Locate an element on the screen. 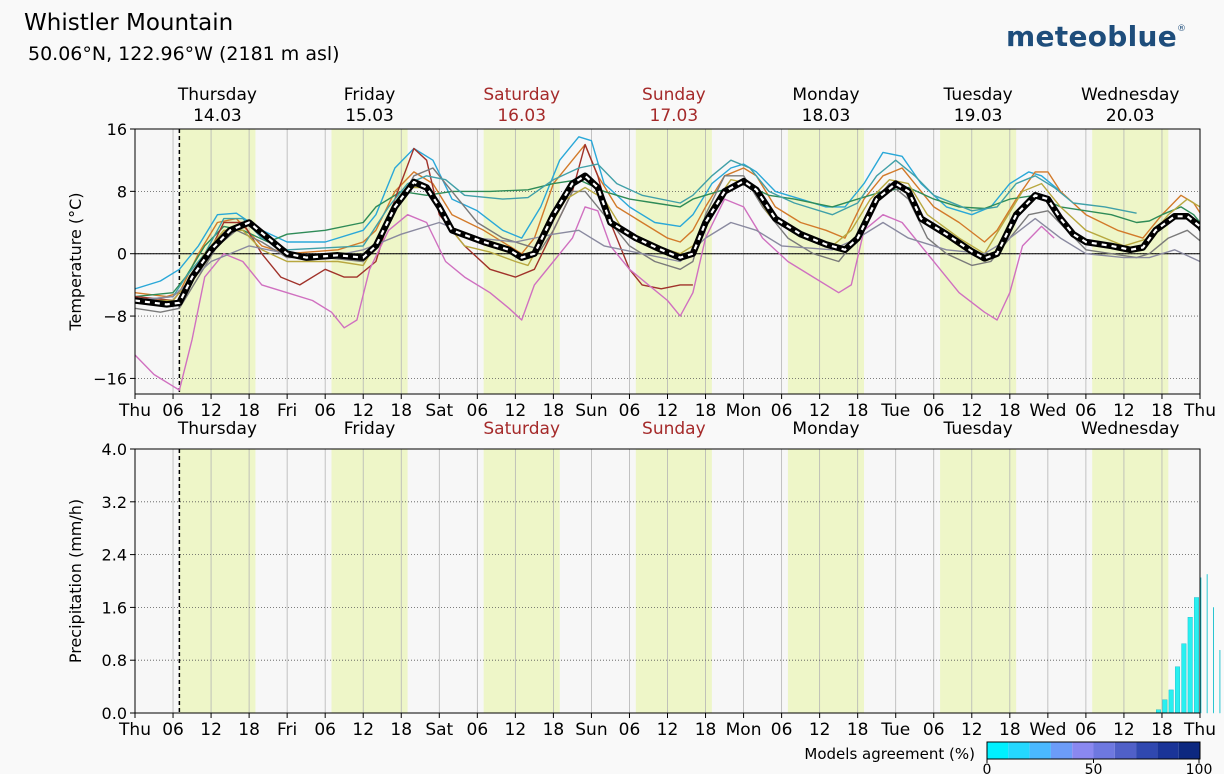  meteoblue-logo: meteoblue® is located at coordinates (1096, 36).